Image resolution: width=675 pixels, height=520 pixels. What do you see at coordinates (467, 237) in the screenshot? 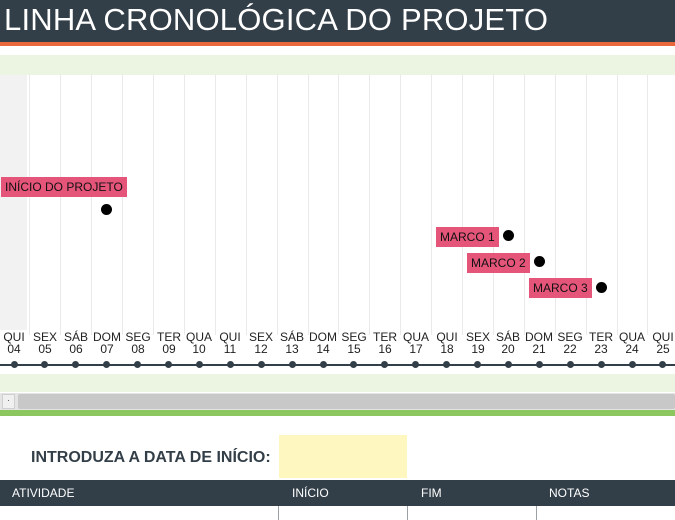
I see `milestone-label: MARCO 1` at bounding box center [467, 237].